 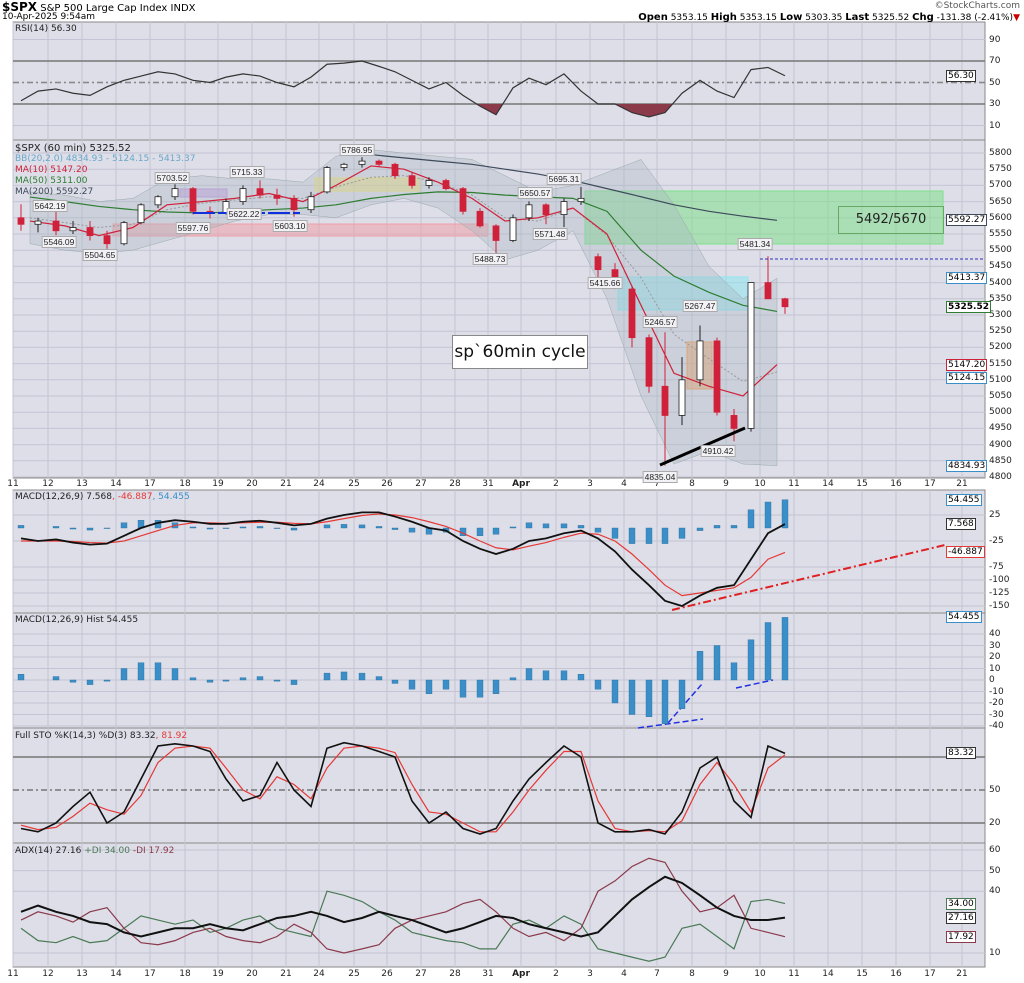 What do you see at coordinates (995, 634) in the screenshot?
I see `hist-axis-tick: 40` at bounding box center [995, 634].